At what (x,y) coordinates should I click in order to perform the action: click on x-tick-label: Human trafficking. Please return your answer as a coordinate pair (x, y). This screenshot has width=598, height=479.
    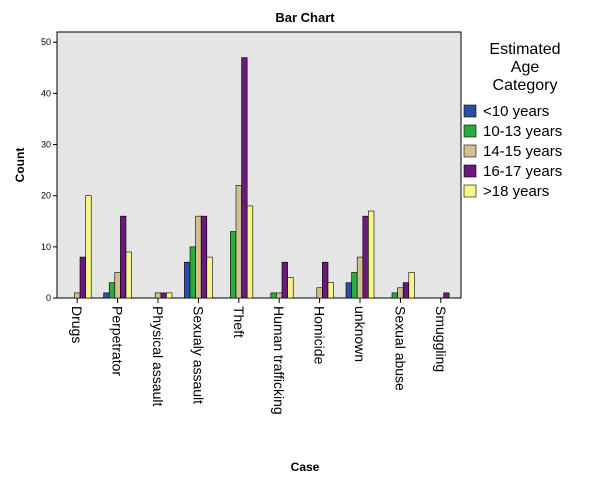
    Looking at the image, I should click on (279, 360).